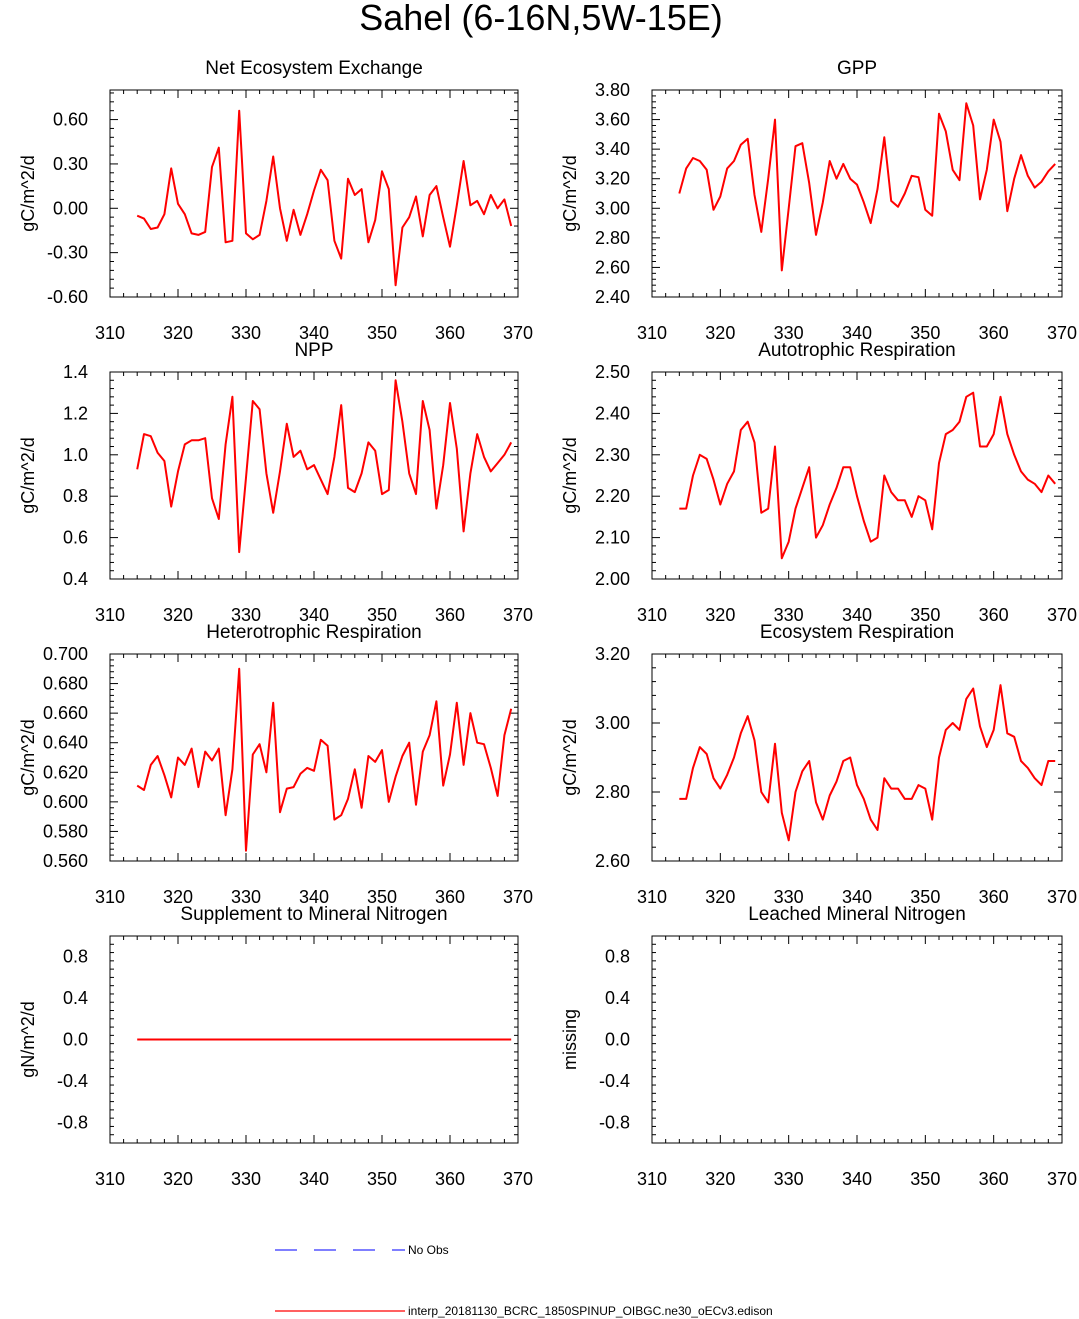 The width and height of the screenshot is (1079, 1319). What do you see at coordinates (28, 1039) in the screenshot?
I see `y-axis-label: gN/m^2/d` at bounding box center [28, 1039].